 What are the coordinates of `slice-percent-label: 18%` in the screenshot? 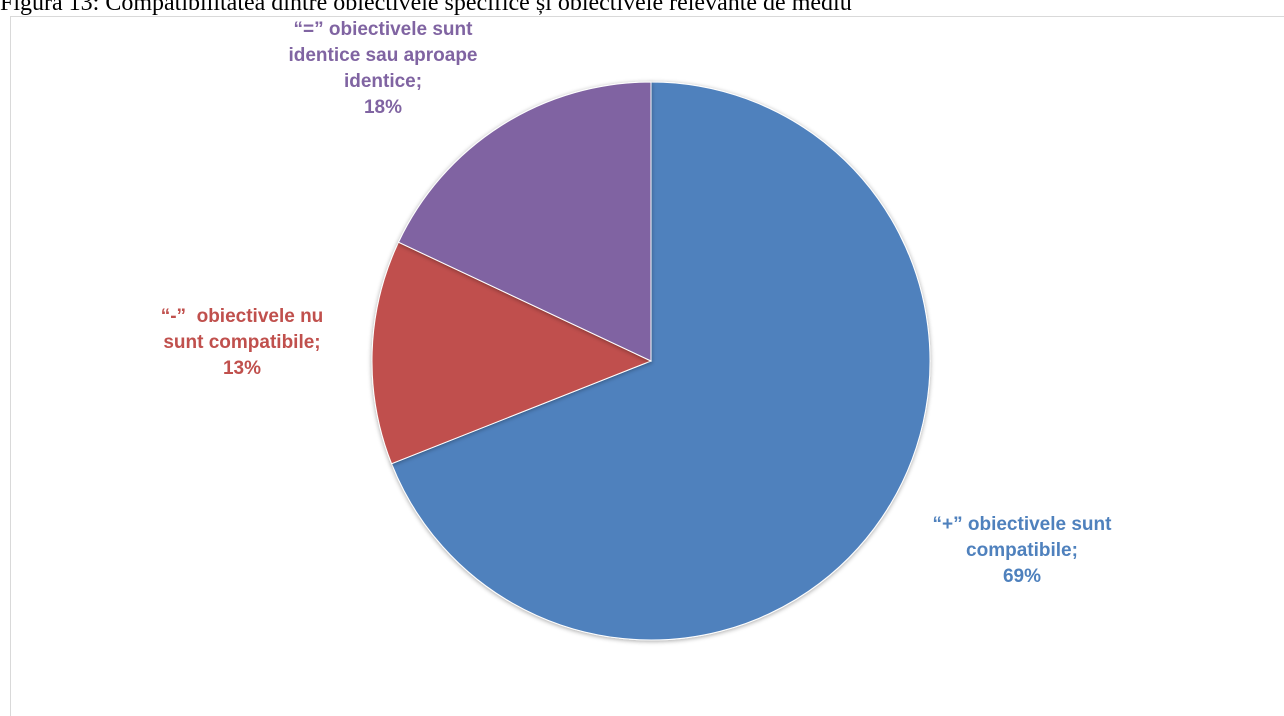 It's located at (383, 107).